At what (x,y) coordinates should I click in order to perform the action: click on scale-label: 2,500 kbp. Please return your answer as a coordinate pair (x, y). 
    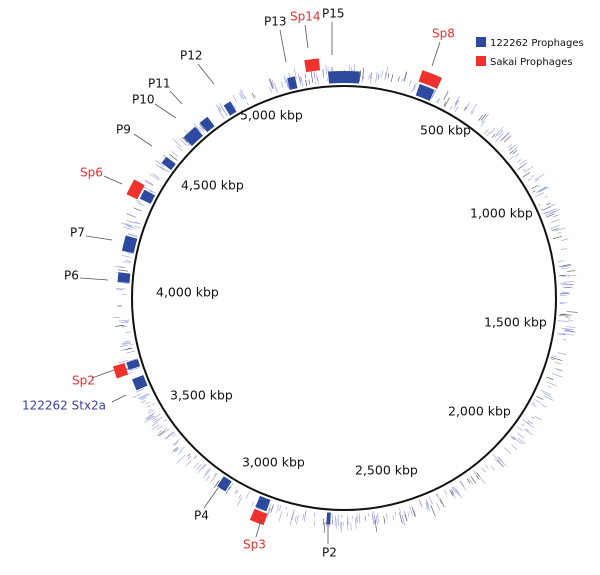
    Looking at the image, I should click on (386, 470).